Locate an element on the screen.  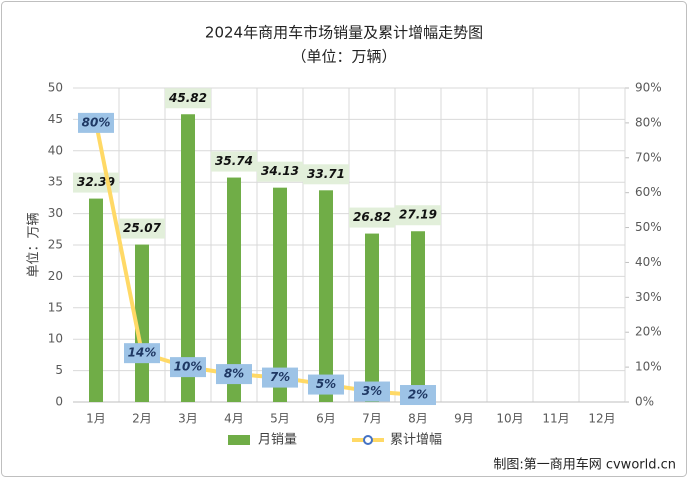
x-tick-label: 8月 is located at coordinates (418, 419).